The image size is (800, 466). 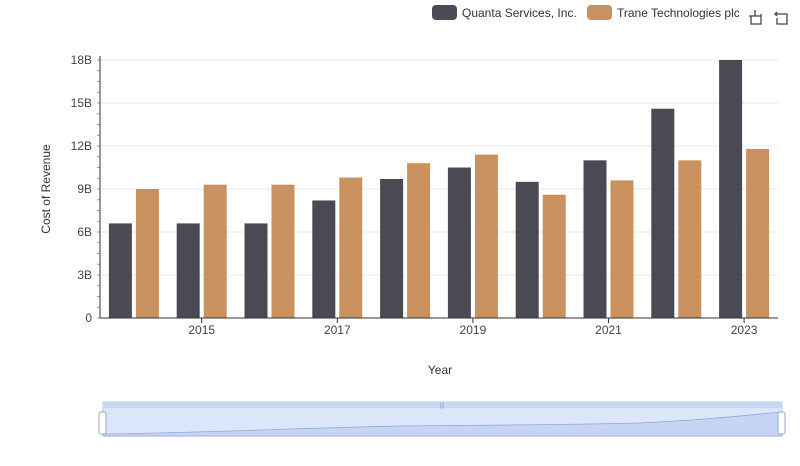 I want to click on x-axis-title: Year, so click(x=440, y=370).